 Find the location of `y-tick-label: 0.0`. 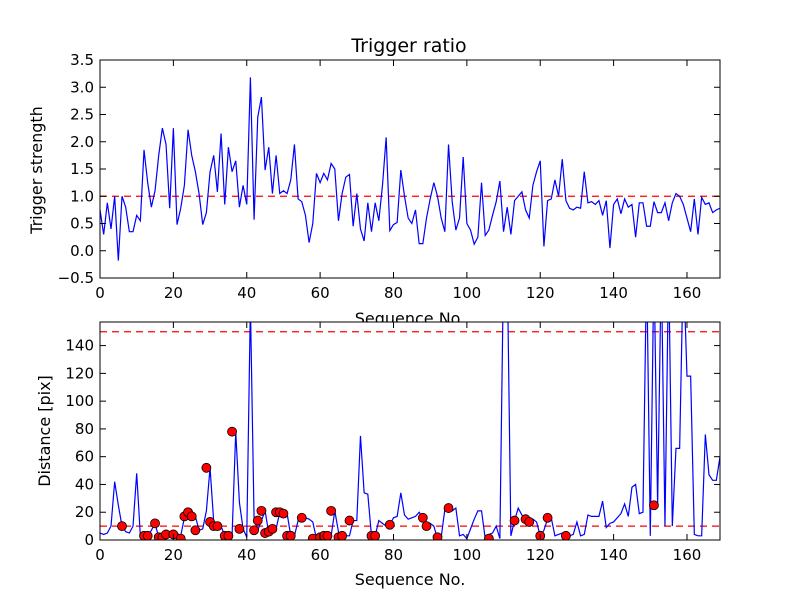

y-tick-label: 0.0 is located at coordinates (82, 251).